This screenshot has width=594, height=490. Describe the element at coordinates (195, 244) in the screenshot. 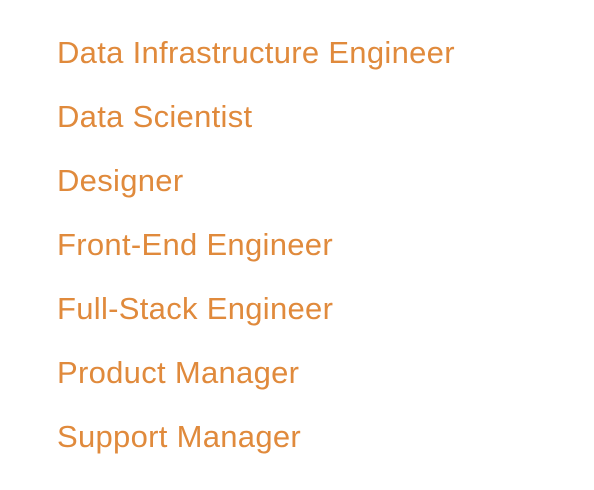

I see `job-link-front-end-engineer: Front-End Engineer` at that location.